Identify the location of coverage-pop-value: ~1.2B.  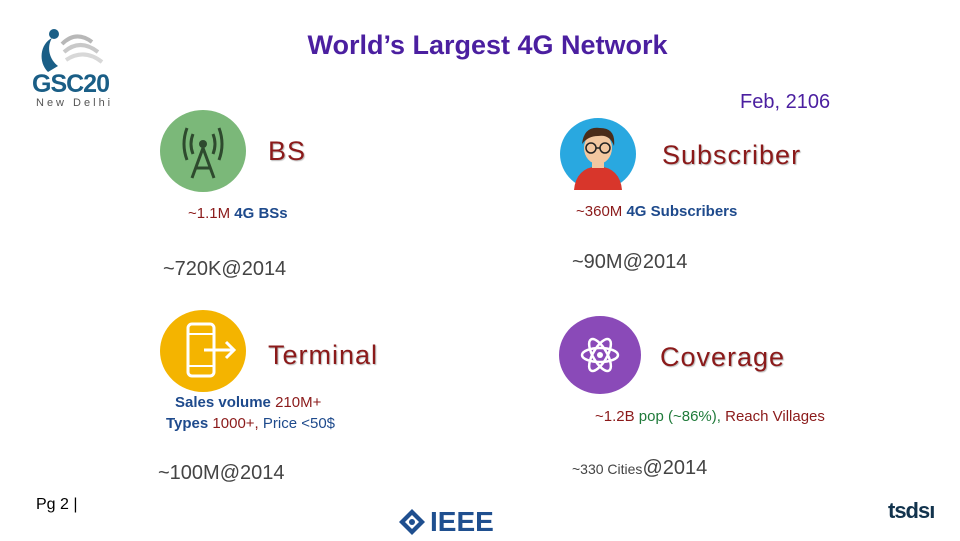
(615, 416).